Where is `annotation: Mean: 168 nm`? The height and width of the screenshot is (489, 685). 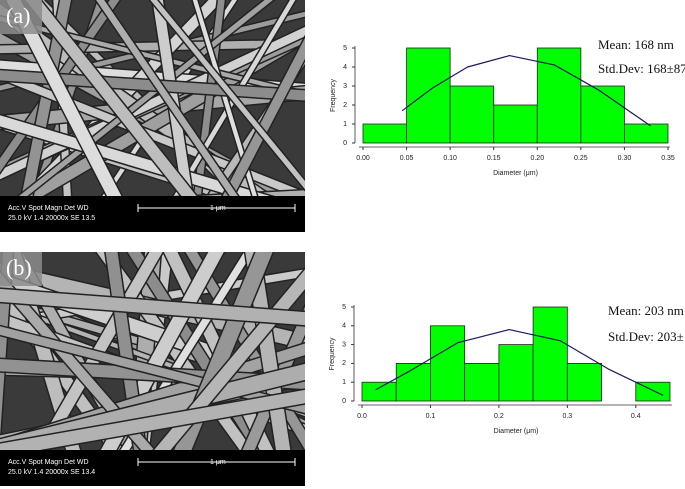 annotation: Mean: 168 nm is located at coordinates (636, 44).